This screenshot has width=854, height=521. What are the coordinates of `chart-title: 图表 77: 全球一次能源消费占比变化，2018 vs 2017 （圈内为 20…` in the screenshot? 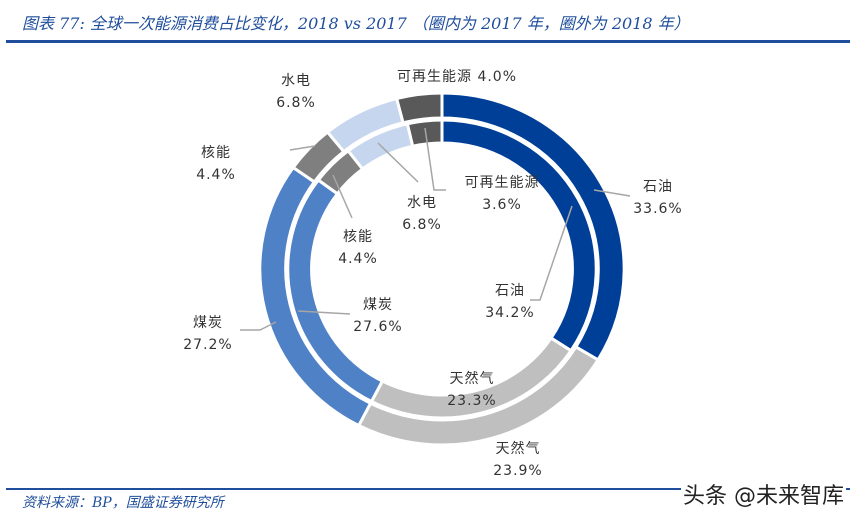 It's located at (356, 23).